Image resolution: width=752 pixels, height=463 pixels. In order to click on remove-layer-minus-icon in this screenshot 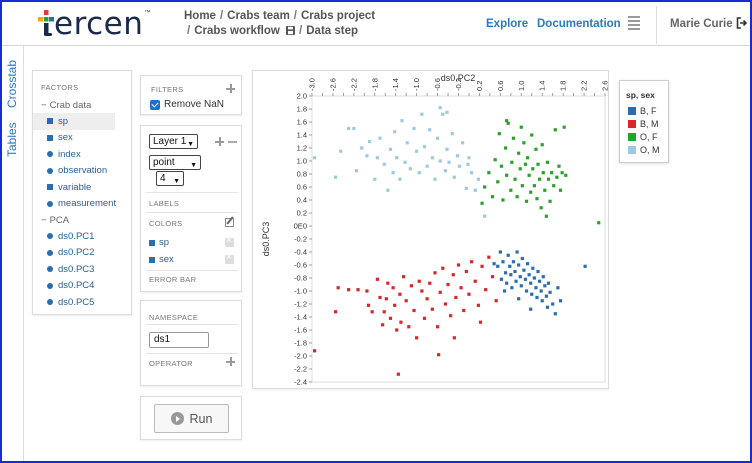, I will do `click(232, 142)`.